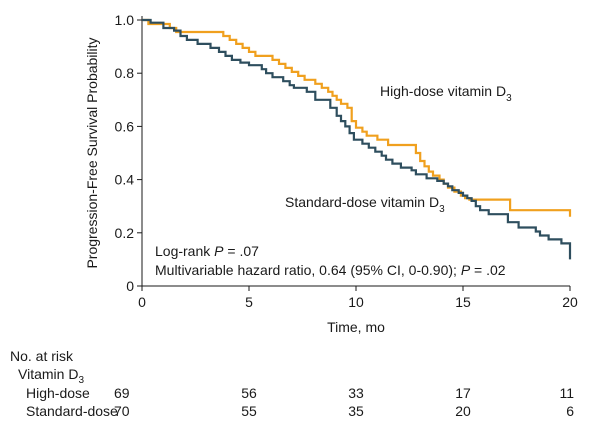 This screenshot has height=437, width=616. What do you see at coordinates (249, 393) in the screenshot?
I see `risk-cell: 56` at bounding box center [249, 393].